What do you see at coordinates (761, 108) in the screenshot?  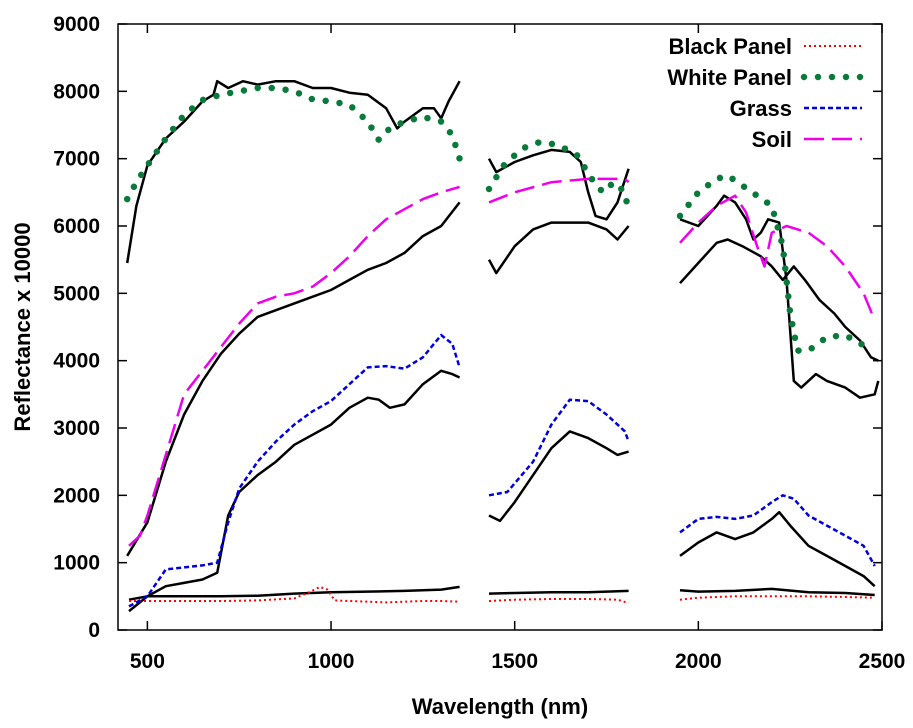 I see `legend-label-grass: Grass` at bounding box center [761, 108].